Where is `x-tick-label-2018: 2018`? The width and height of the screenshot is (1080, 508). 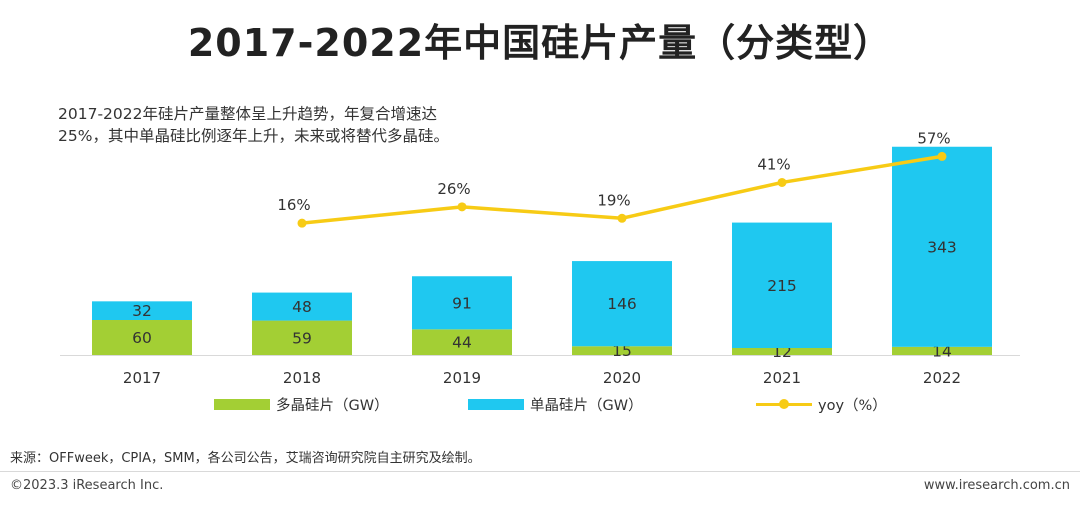
x-tick-label-2018: 2018 is located at coordinates (302, 378).